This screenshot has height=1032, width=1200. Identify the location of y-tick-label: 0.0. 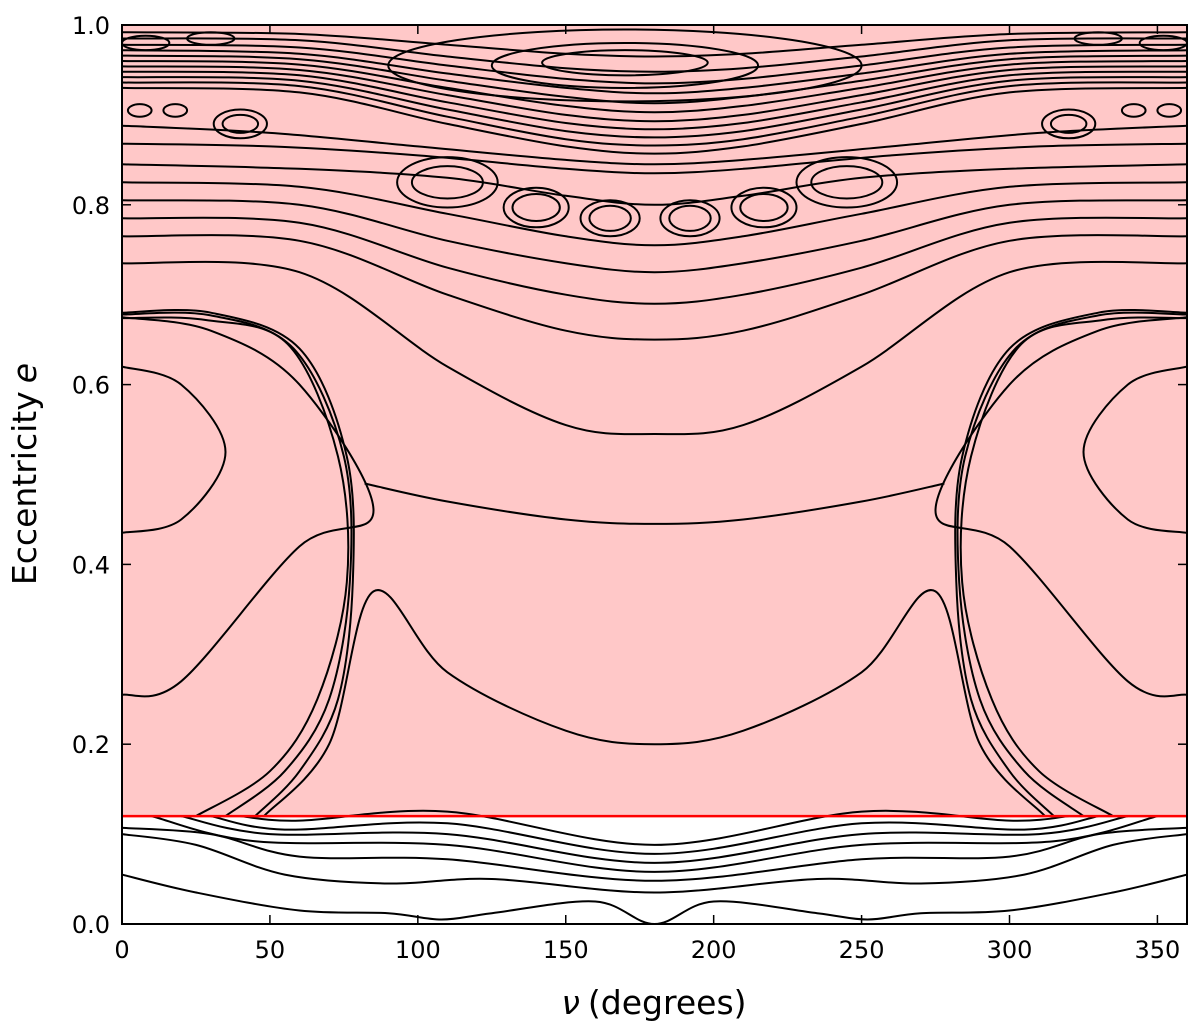
(91, 925).